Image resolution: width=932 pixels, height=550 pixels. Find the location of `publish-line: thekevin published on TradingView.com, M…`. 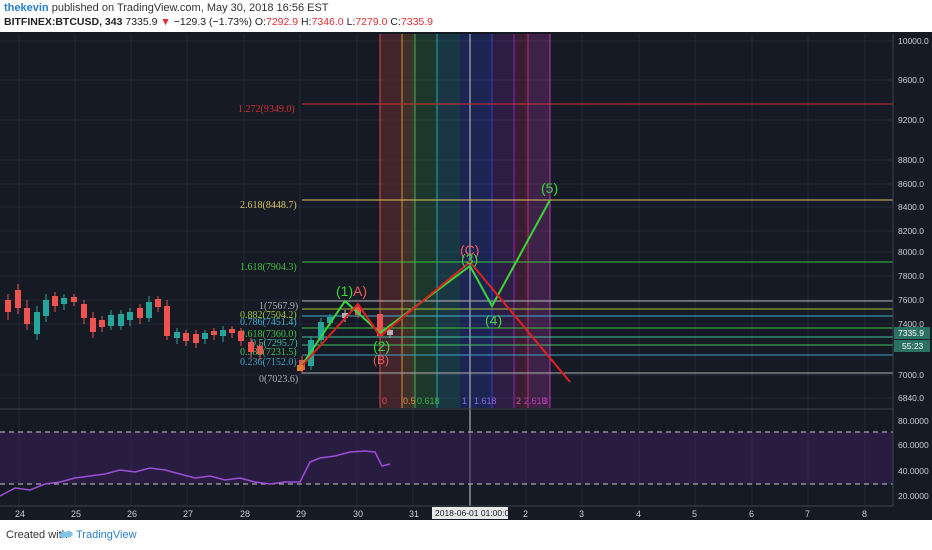

publish-line: thekevin published on TradingView.com, M… is located at coordinates (166, 8).